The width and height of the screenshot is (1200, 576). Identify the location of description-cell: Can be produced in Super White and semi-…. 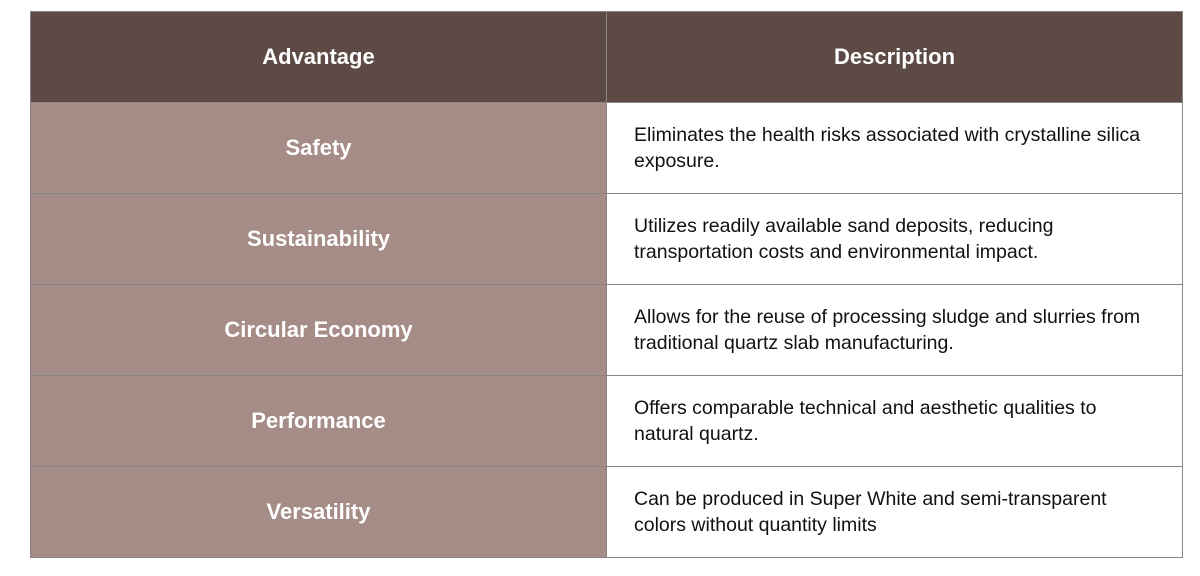
(894, 512).